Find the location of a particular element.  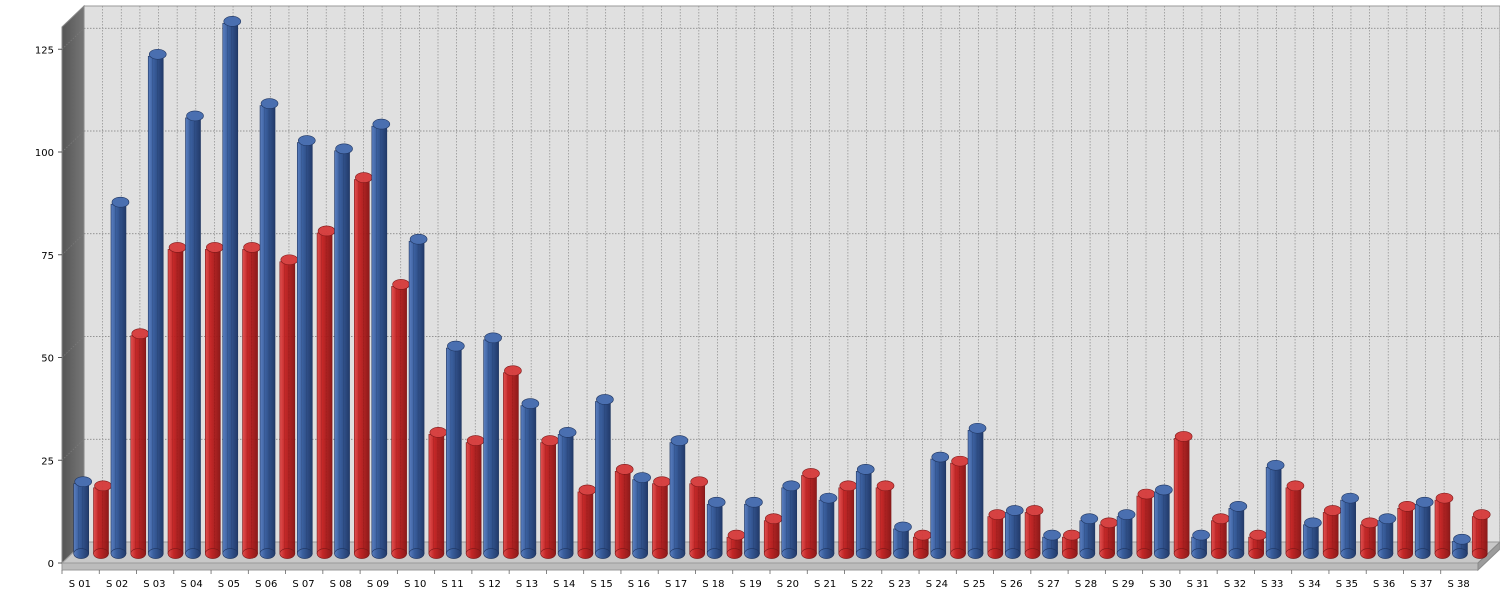

bar-blue-s21 is located at coordinates (828, 525).